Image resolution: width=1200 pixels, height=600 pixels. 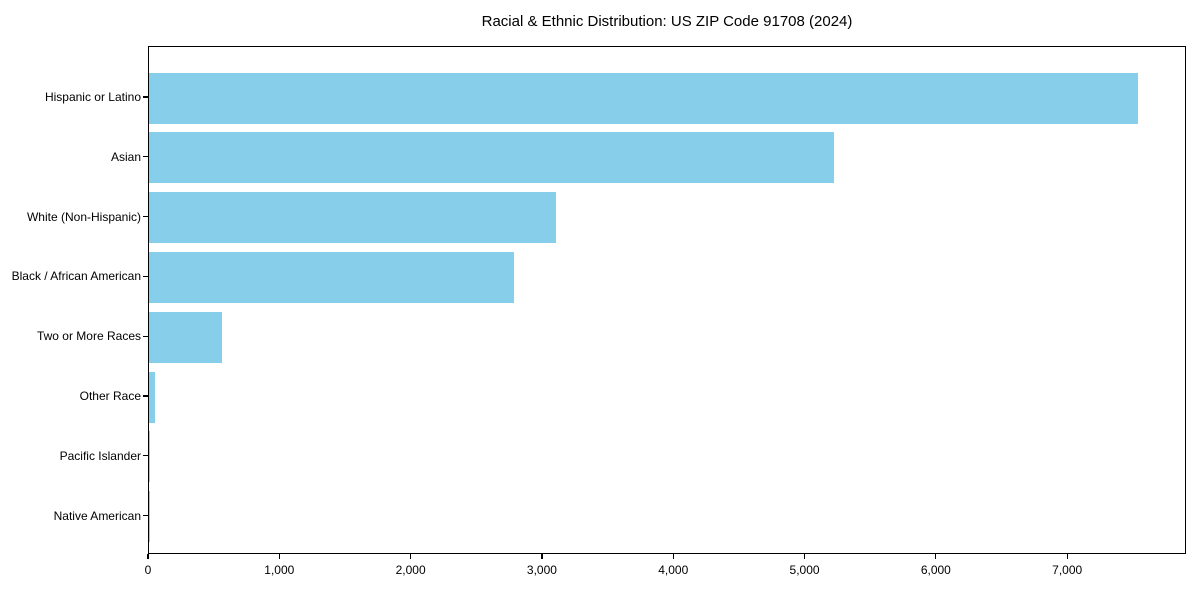 What do you see at coordinates (83, 216) in the screenshot?
I see `y-tick-label: White (Non-Hispanic)` at bounding box center [83, 216].